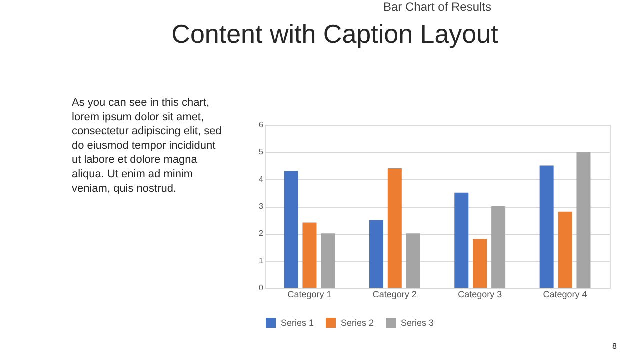  Describe the element at coordinates (261, 206) in the screenshot. I see `y-tick-label: 3` at that location.